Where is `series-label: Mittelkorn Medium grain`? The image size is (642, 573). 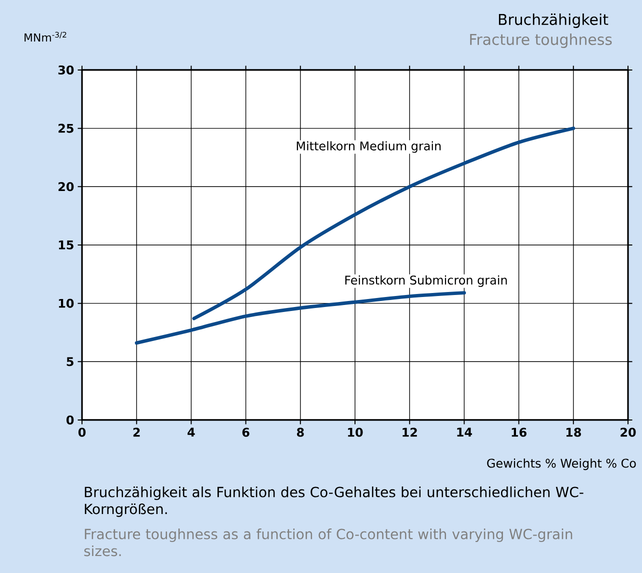 series-label: Mittelkorn Medium grain is located at coordinates (368, 147).